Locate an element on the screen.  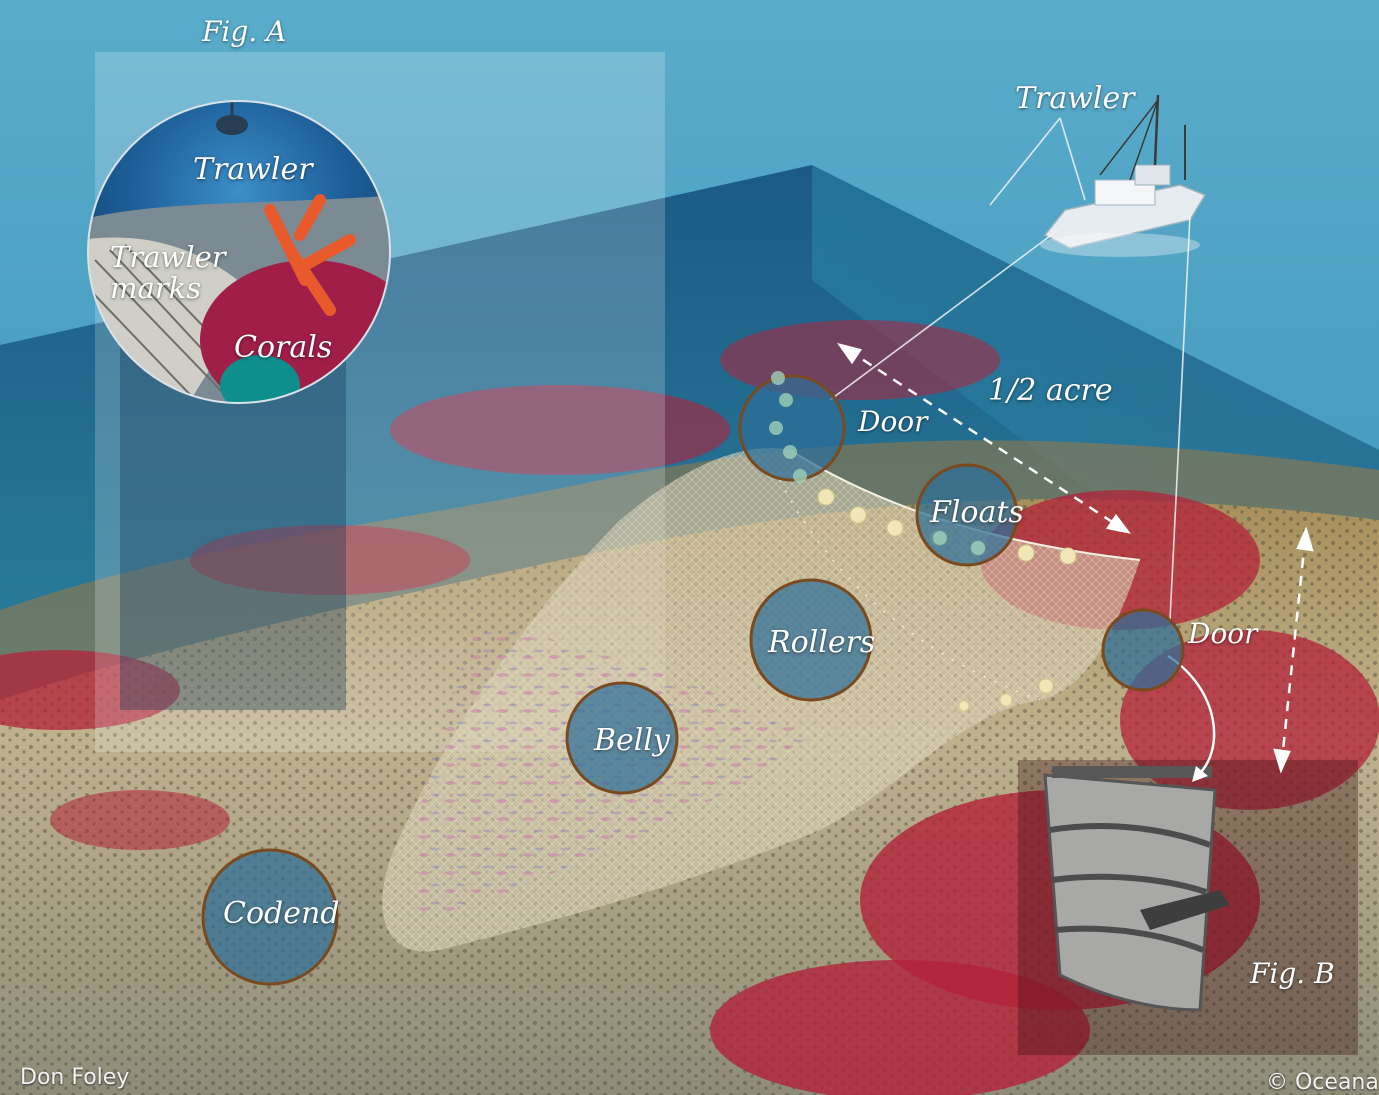
rollers-callout is located at coordinates (811, 640).